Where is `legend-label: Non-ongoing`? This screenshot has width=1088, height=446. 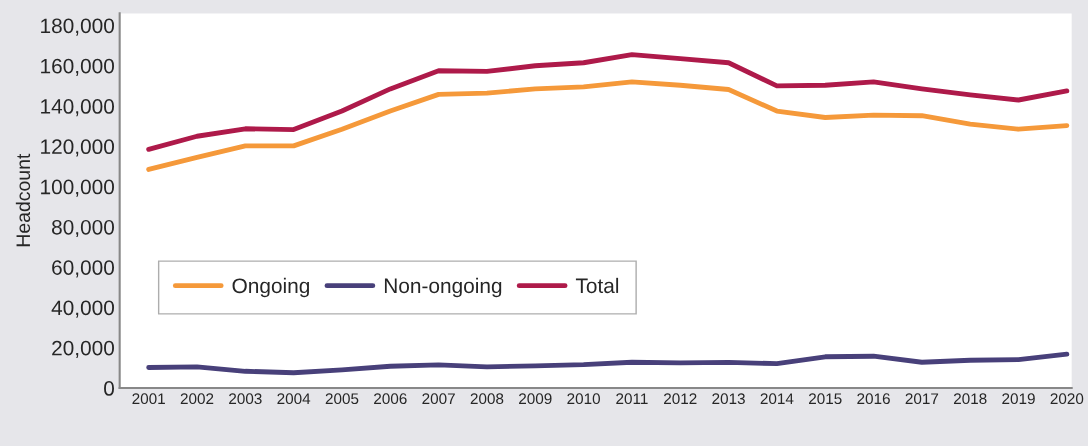
legend-label: Non-ongoing is located at coordinates (443, 287).